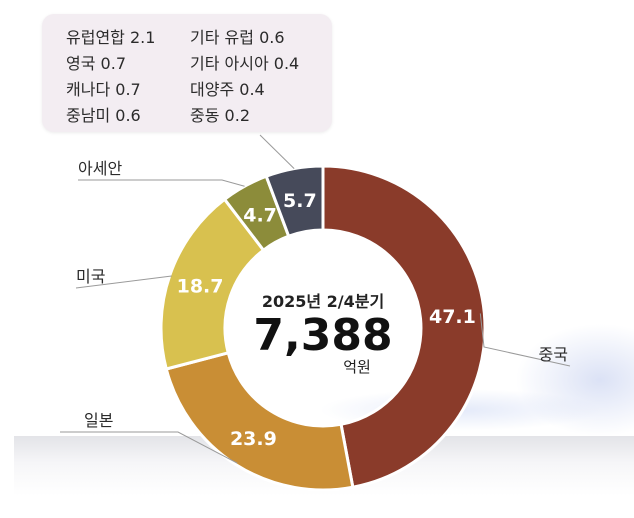  I want to click on category-label-asean: 아세안, so click(100, 168).